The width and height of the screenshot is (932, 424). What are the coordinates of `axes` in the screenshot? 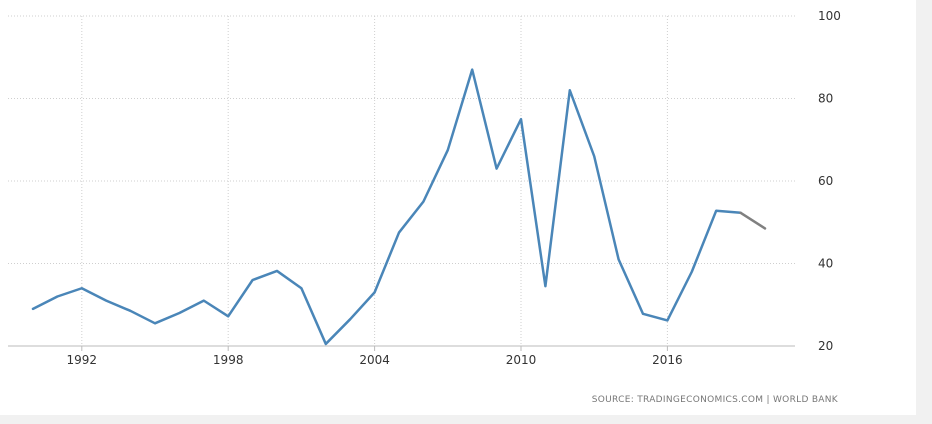 It's located at (401, 348).